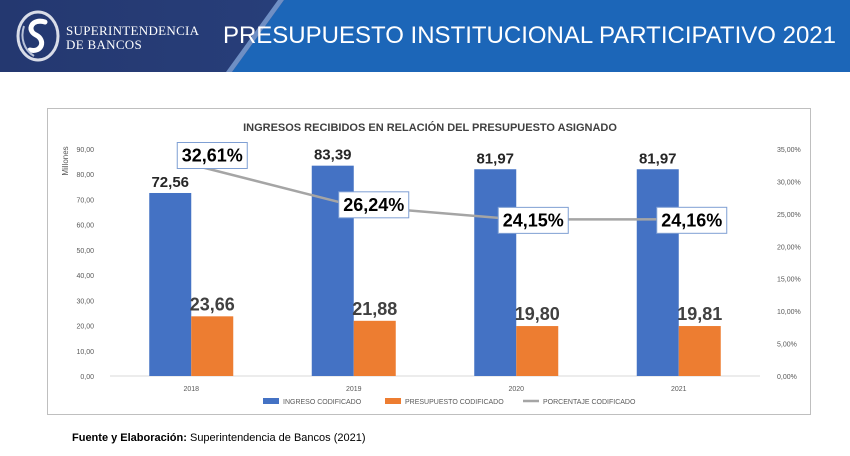  Describe the element at coordinates (65, 160) in the screenshot. I see `y-axis-label: Millones` at that location.